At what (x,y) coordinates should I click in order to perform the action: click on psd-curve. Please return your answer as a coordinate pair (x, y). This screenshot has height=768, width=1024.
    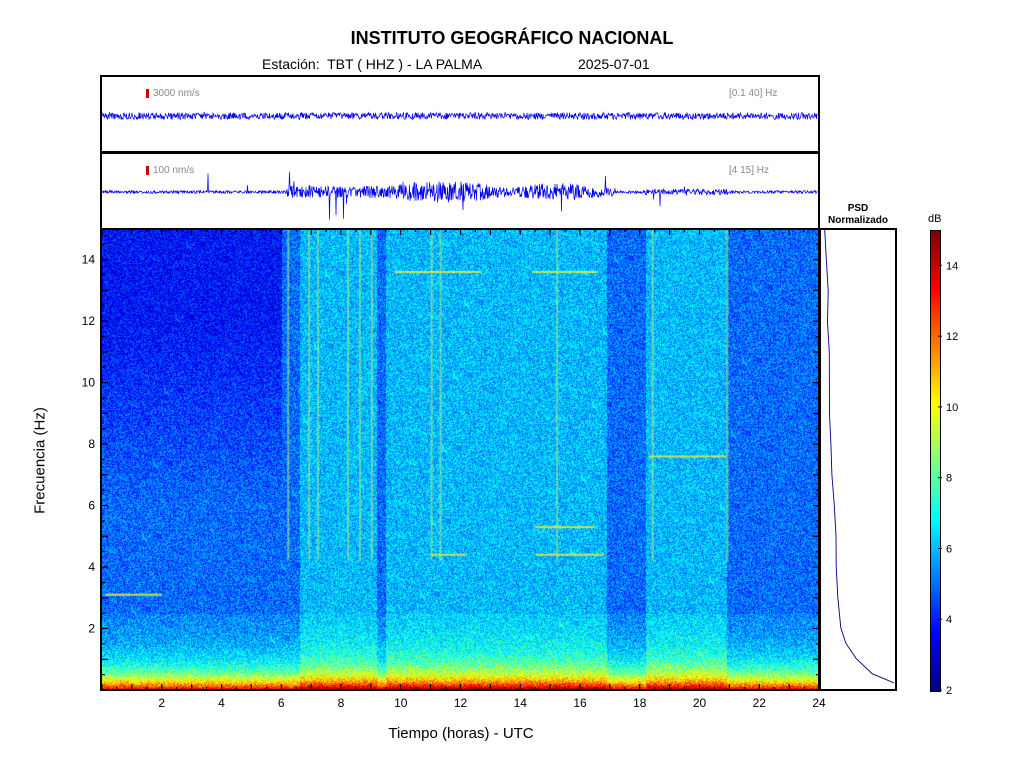
    Looking at the image, I should click on (859, 457).